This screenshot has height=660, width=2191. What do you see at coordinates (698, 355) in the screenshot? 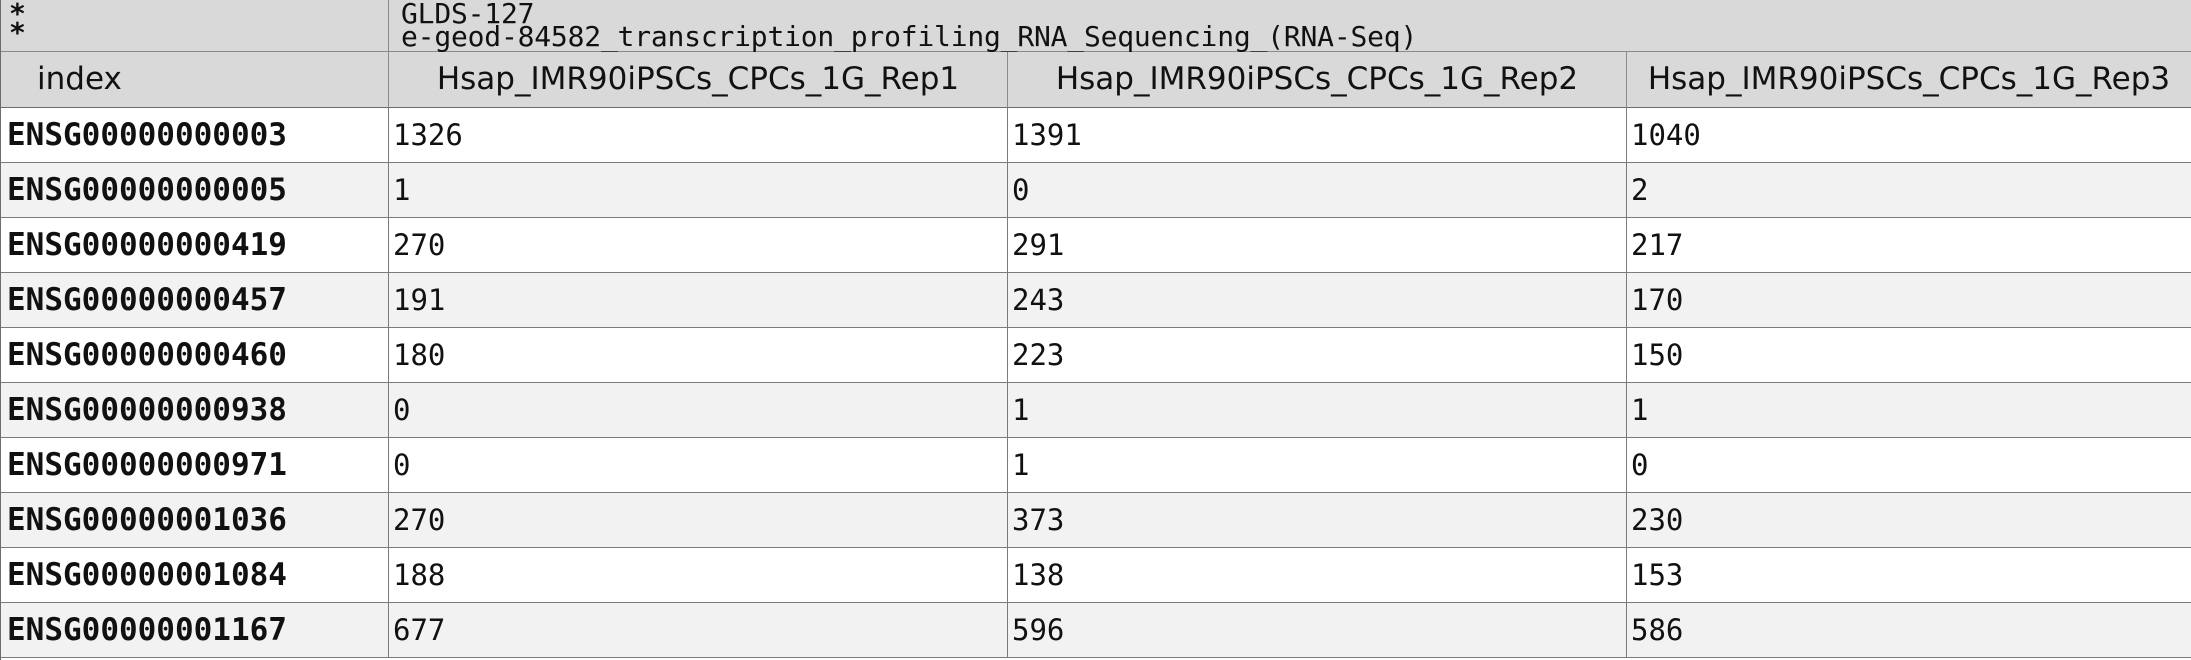
I see `value-cell: 180` at bounding box center [698, 355].